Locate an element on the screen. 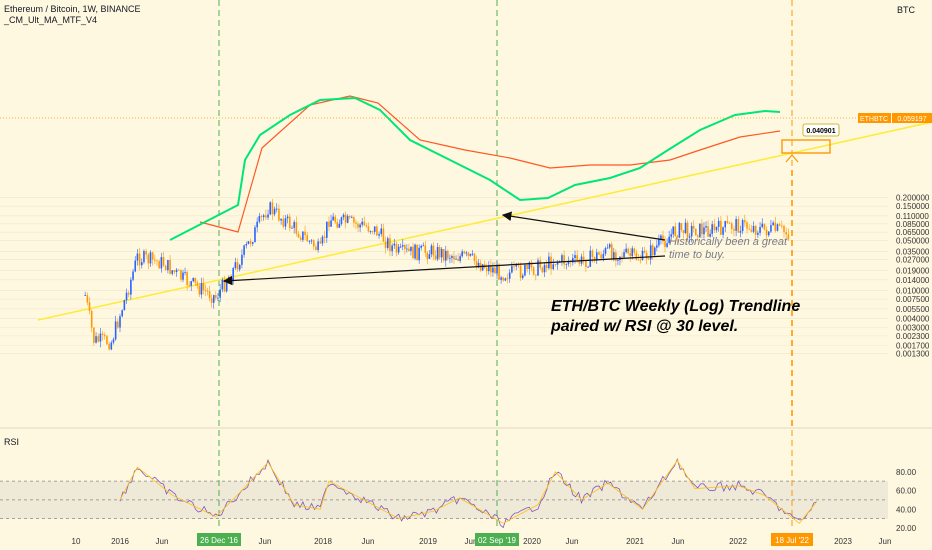 The width and height of the screenshot is (932, 550). symbol-title: Ethereum / Bitcoin, 1W, BINANCE is located at coordinates (72, 9).